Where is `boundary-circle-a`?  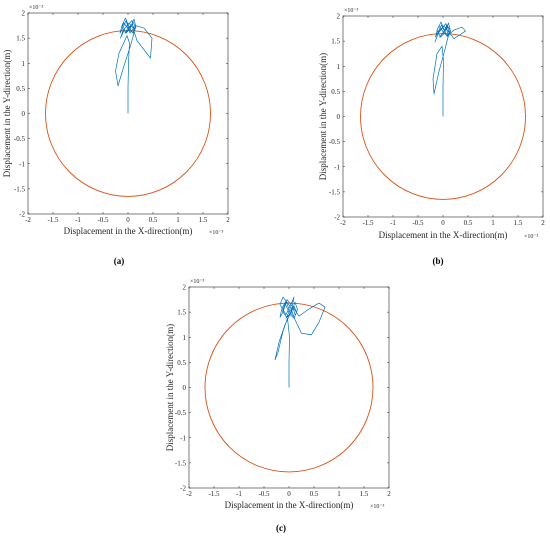
boundary-circle-a is located at coordinates (128, 113).